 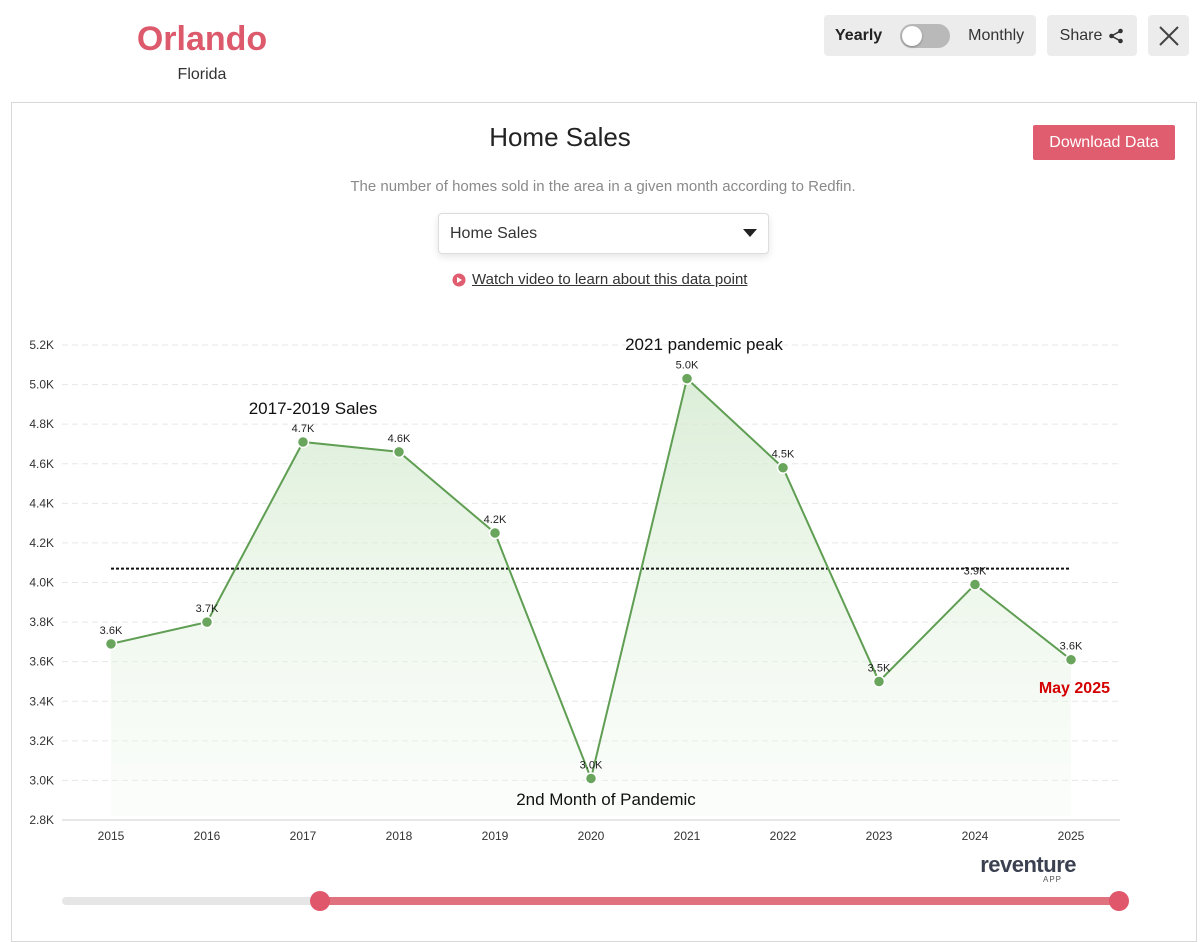 What do you see at coordinates (207, 836) in the screenshot?
I see `x-tick-label: 2016` at bounding box center [207, 836].